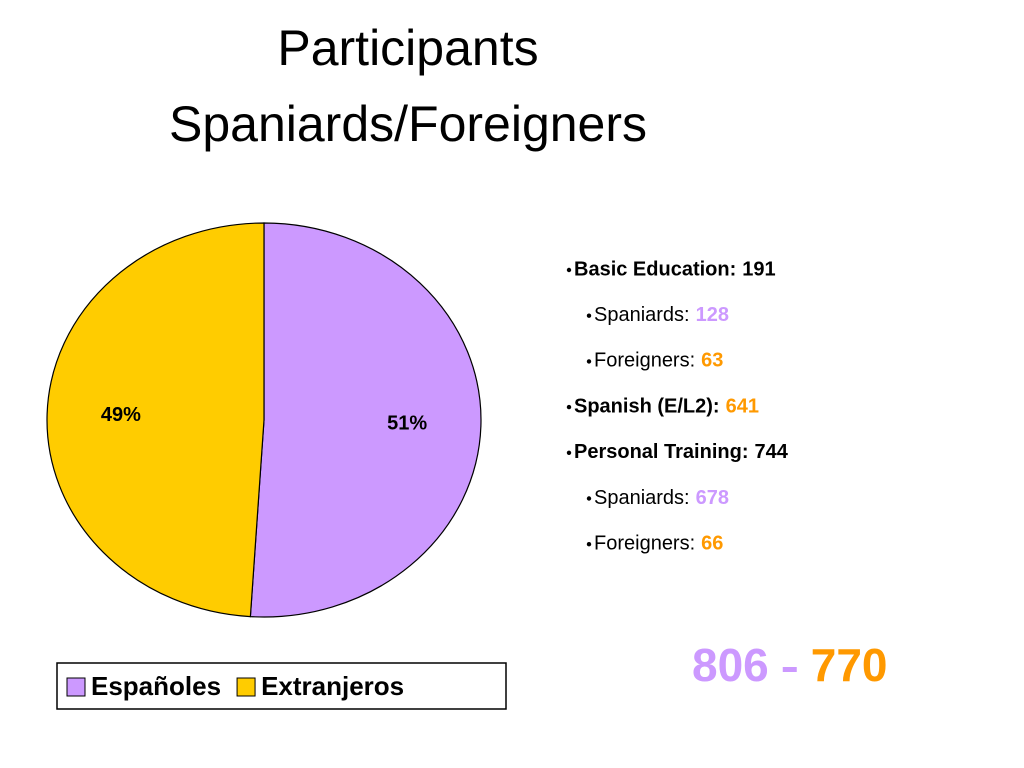 The image size is (1024, 768). What do you see at coordinates (712, 543) in the screenshot?
I see `item-value: 66` at bounding box center [712, 543].